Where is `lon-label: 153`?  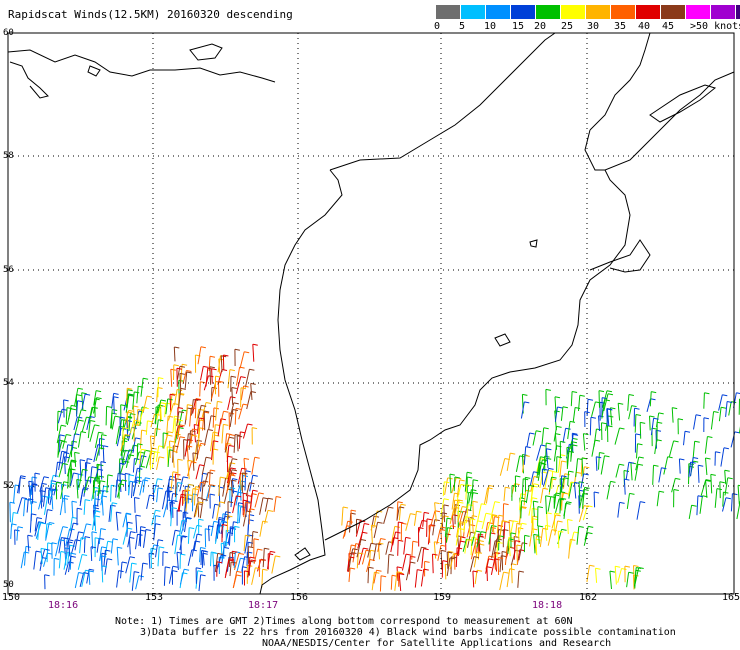
lon-label: 153 is located at coordinates (154, 597).